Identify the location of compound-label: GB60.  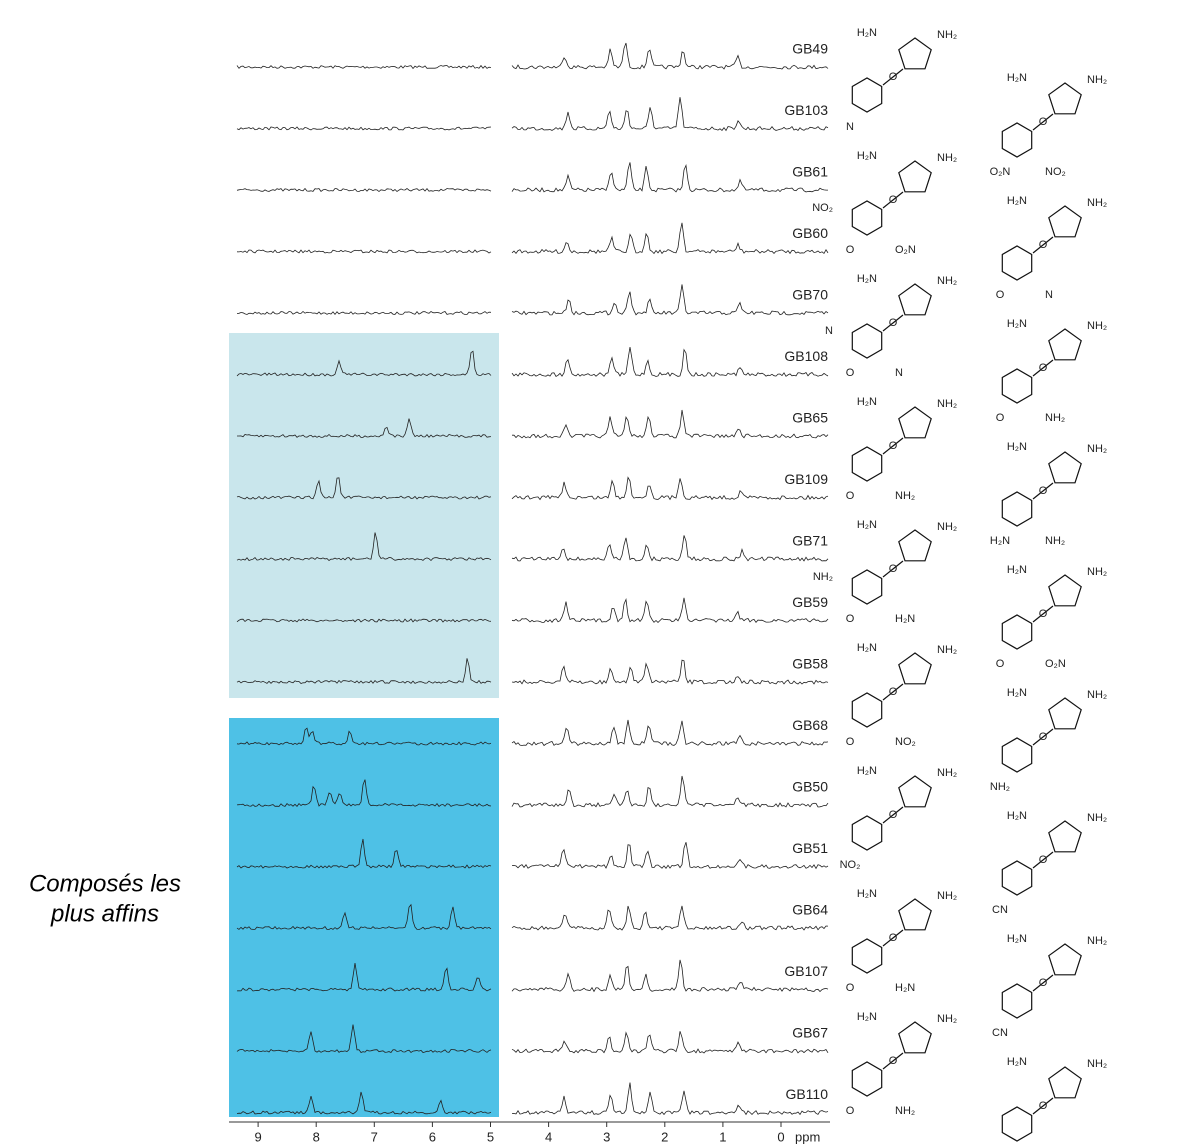
(810, 233).